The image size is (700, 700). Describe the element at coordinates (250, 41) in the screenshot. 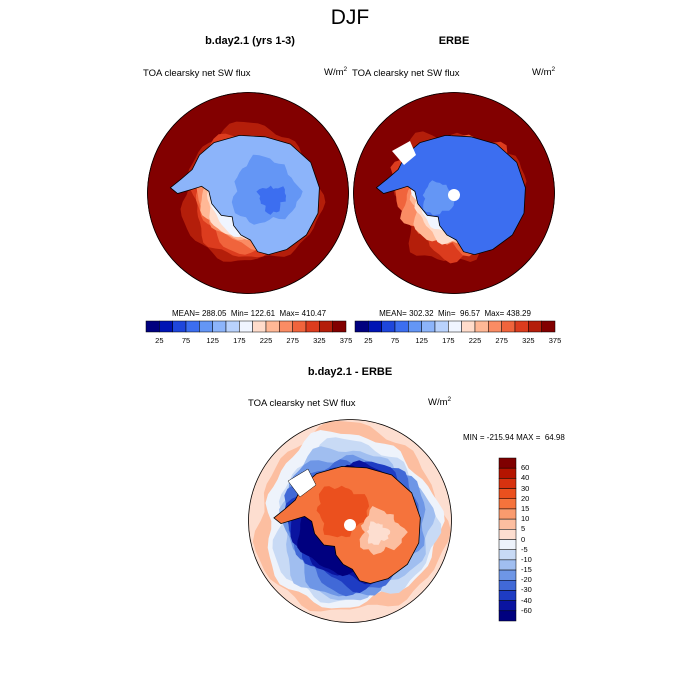

I see `panel1-title: b.day2.1 (yrs 1-3)` at that location.